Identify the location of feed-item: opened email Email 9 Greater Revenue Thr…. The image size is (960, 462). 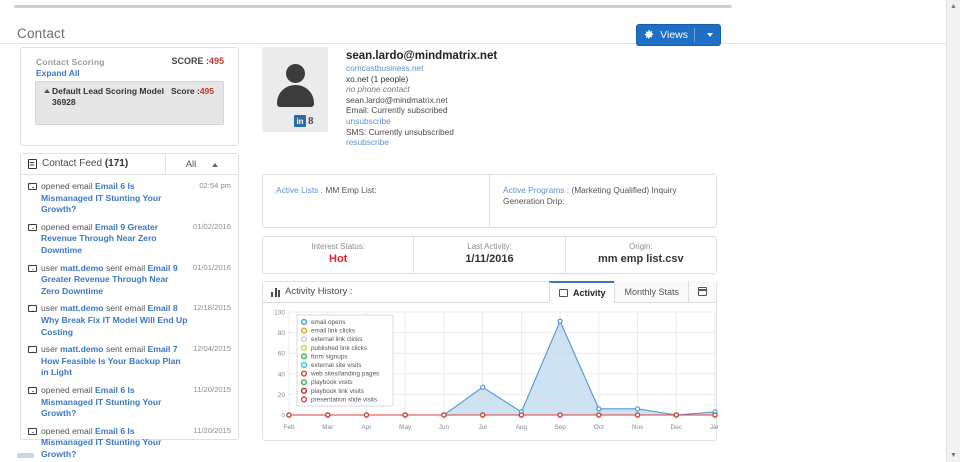
(129, 239).